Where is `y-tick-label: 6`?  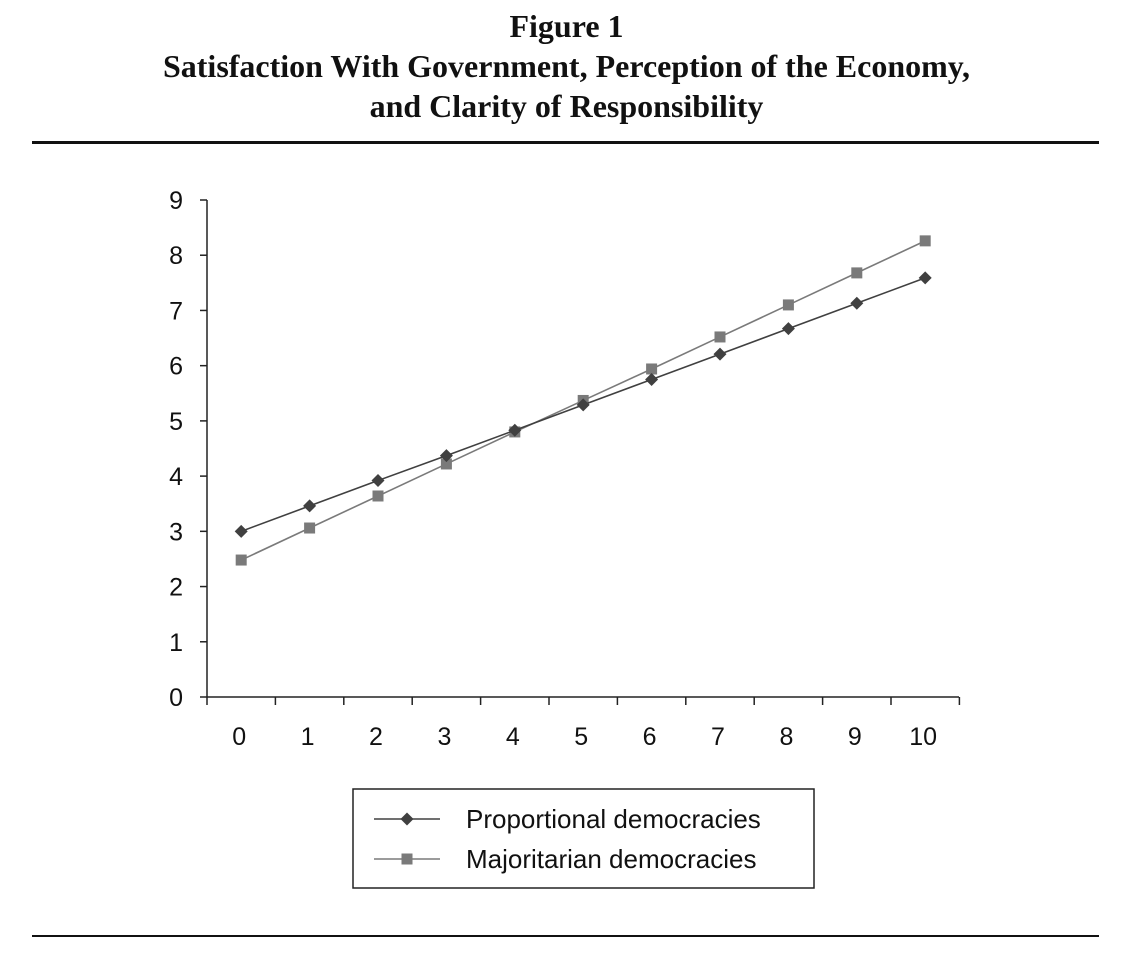 y-tick-label: 6 is located at coordinates (176, 367).